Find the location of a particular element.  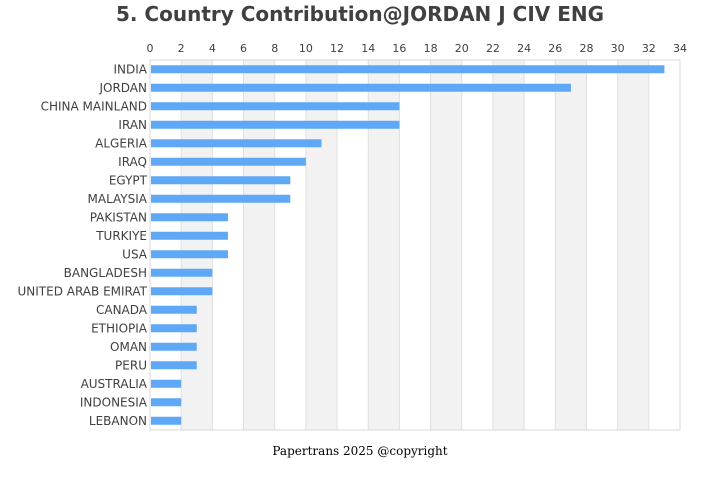

bar-turkiye is located at coordinates (189, 235).